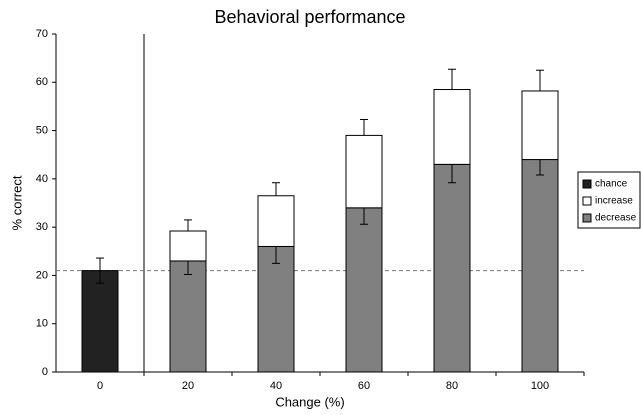 The height and width of the screenshot is (415, 641). Describe the element at coordinates (276, 386) in the screenshot. I see `x-tick-label: 40` at that location.